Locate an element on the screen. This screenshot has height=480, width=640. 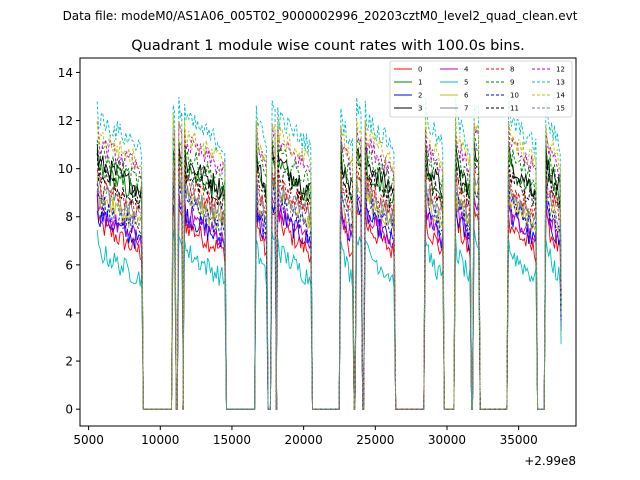
x-tick-label: 5000 is located at coordinates (88, 440).